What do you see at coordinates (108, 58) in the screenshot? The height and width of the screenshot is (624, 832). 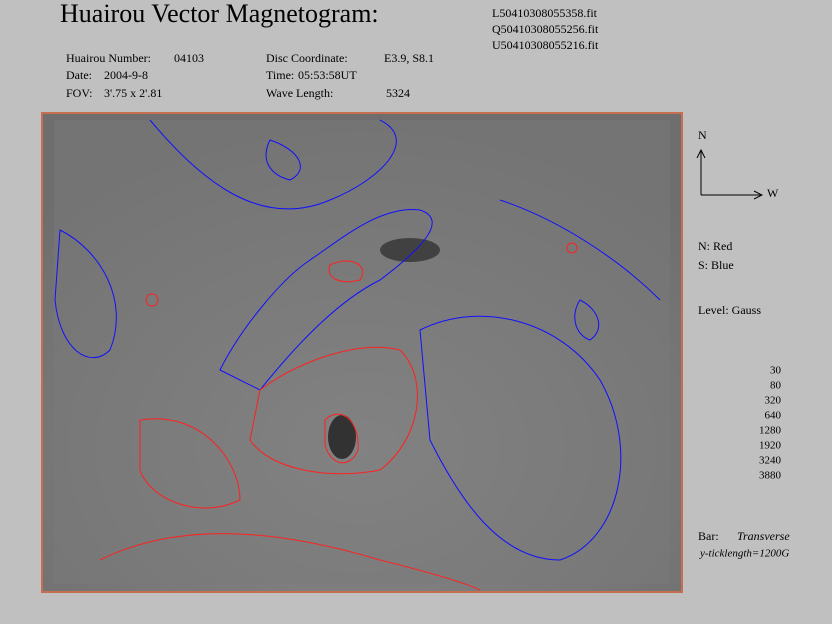 I see `info-label: Huairou Number:` at bounding box center [108, 58].